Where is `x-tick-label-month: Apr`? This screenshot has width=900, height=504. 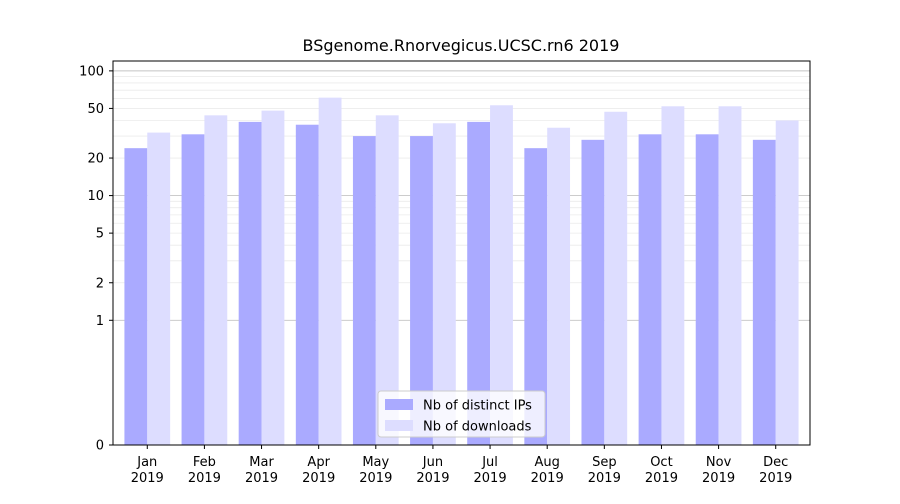
x-tick-label-month: Apr is located at coordinates (318, 462).